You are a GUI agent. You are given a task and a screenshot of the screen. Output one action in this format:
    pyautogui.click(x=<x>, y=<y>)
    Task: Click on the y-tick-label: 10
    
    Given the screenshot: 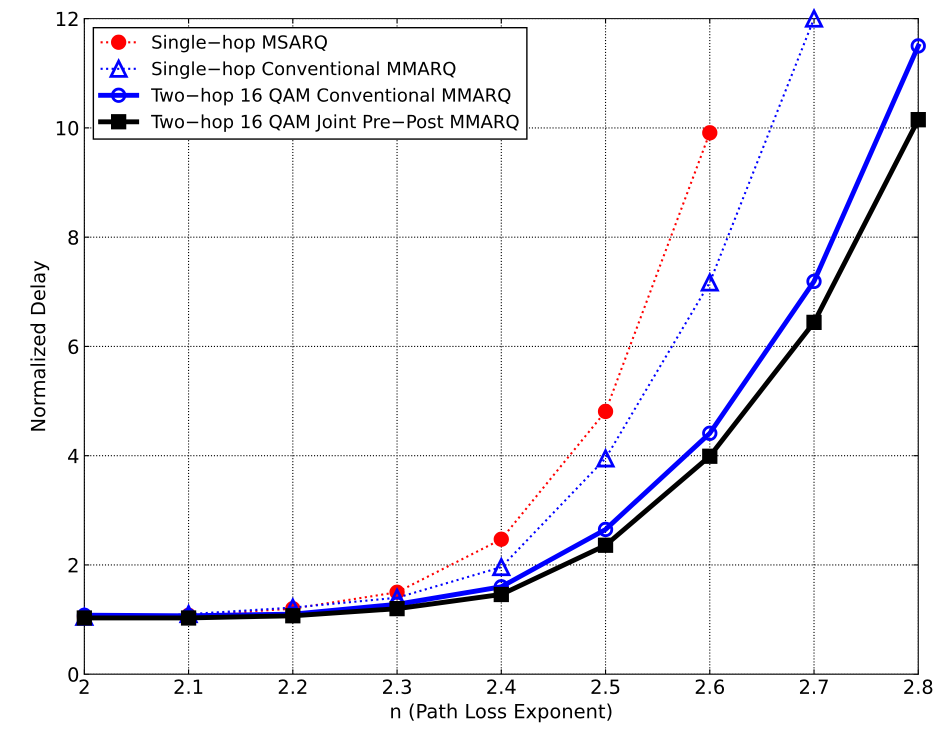 What is the action you would take?
    pyautogui.click(x=67, y=128)
    